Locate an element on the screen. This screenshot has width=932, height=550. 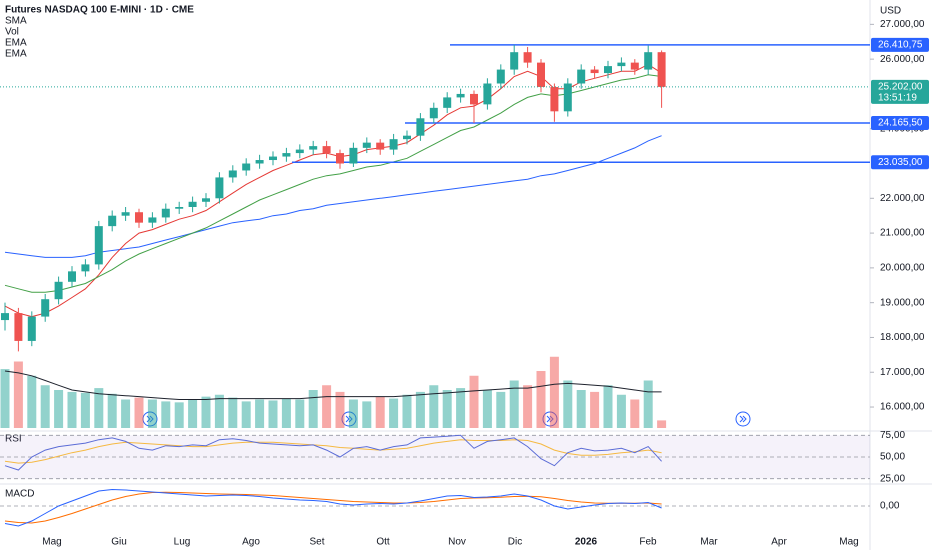
y-tick-label: 20.000,00 is located at coordinates (902, 268).